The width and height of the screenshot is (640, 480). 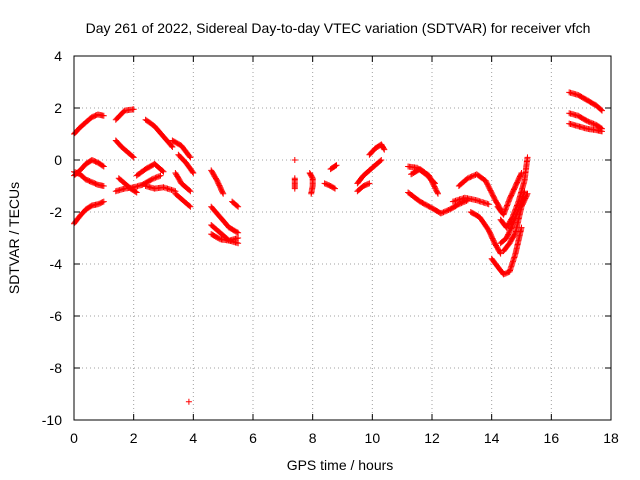 What do you see at coordinates (193, 438) in the screenshot?
I see `x-tick-label: 4` at bounding box center [193, 438].